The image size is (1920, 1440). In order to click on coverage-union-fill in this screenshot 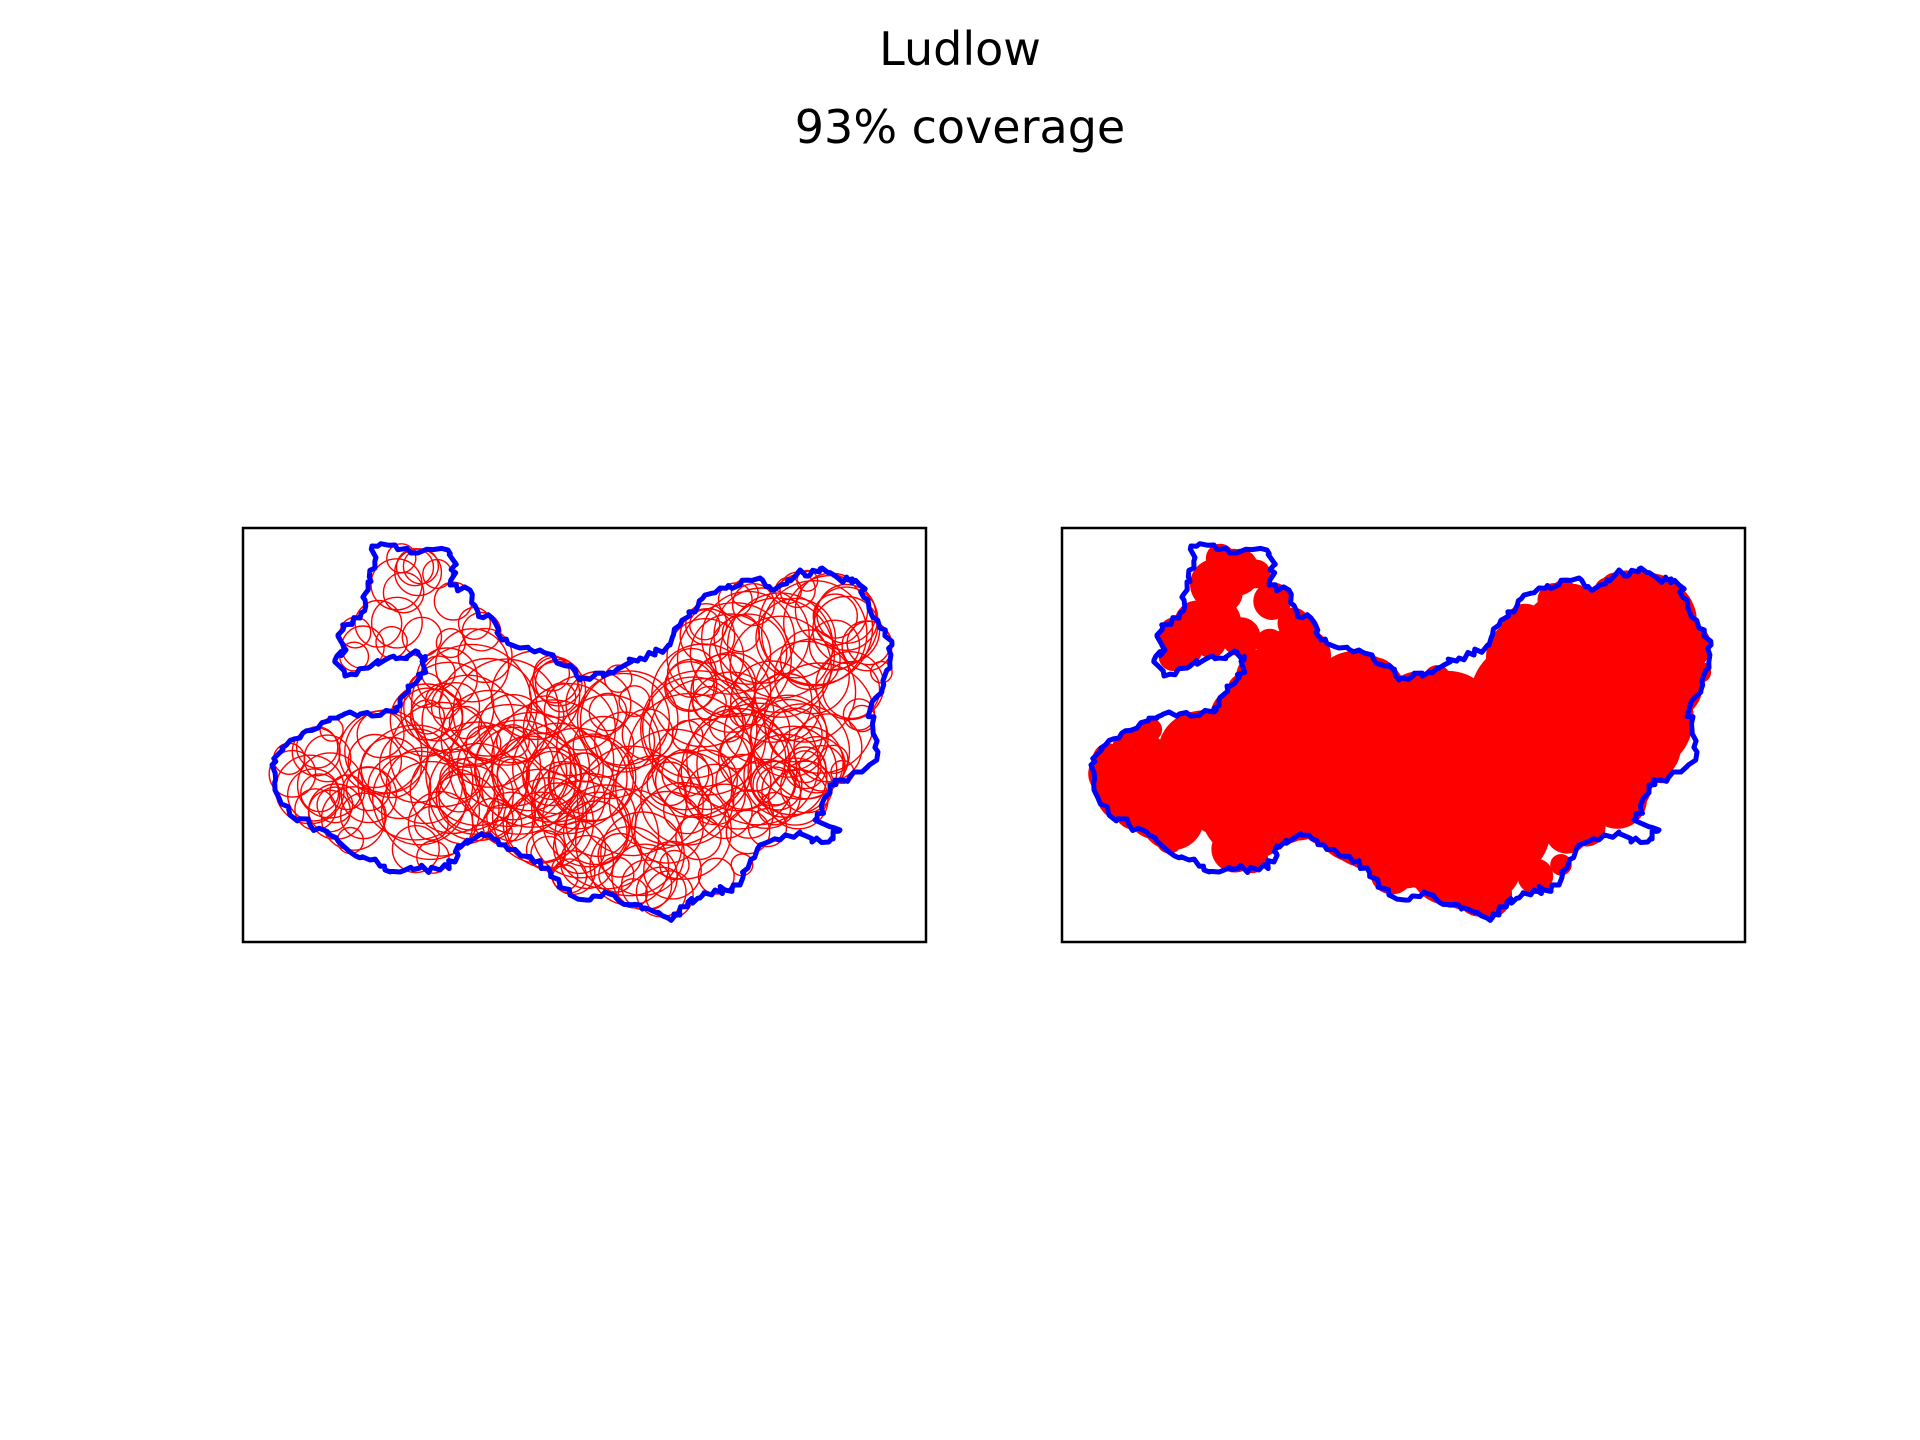, I will do `click(1400, 731)`.